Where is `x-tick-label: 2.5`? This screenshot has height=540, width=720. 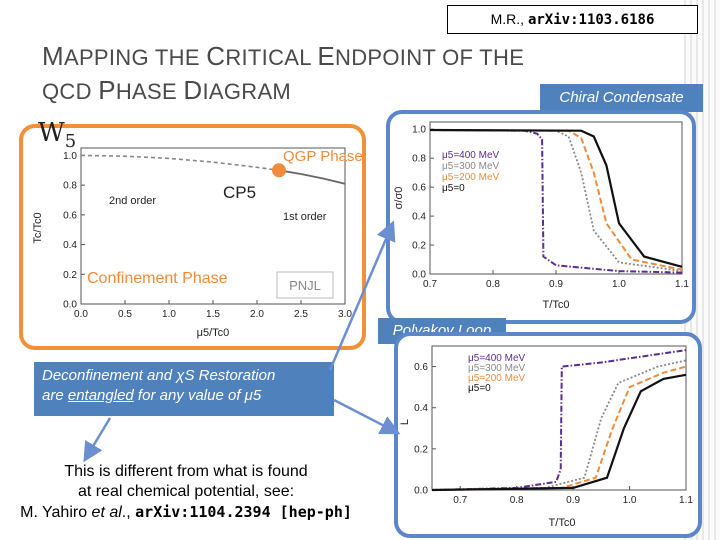
x-tick-label: 2.5 is located at coordinates (301, 314).